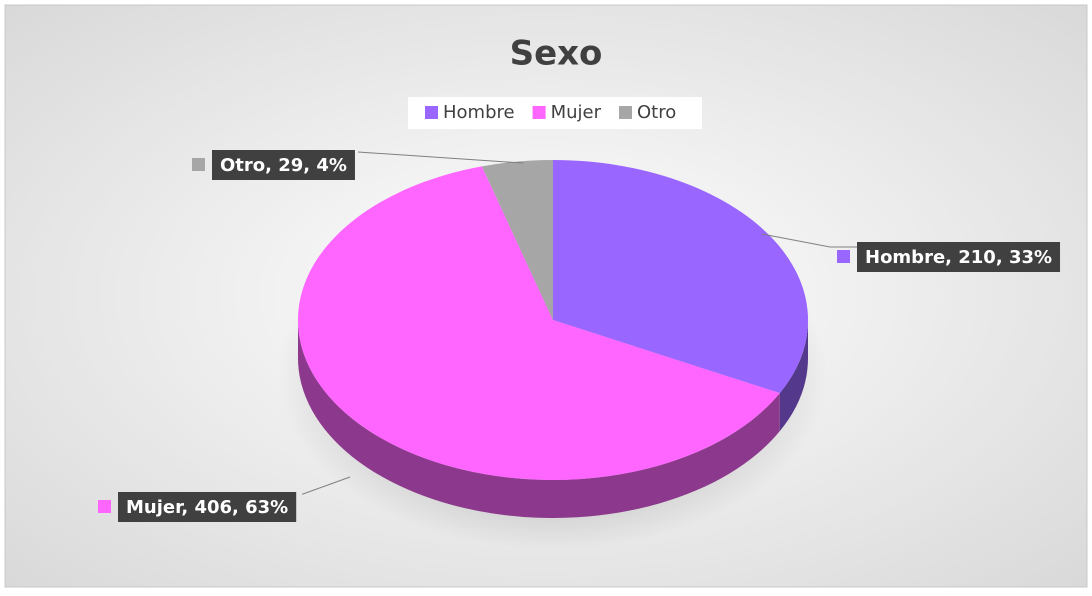 This screenshot has width=1092, height=596. I want to click on legend-label: Hombre, so click(479, 112).